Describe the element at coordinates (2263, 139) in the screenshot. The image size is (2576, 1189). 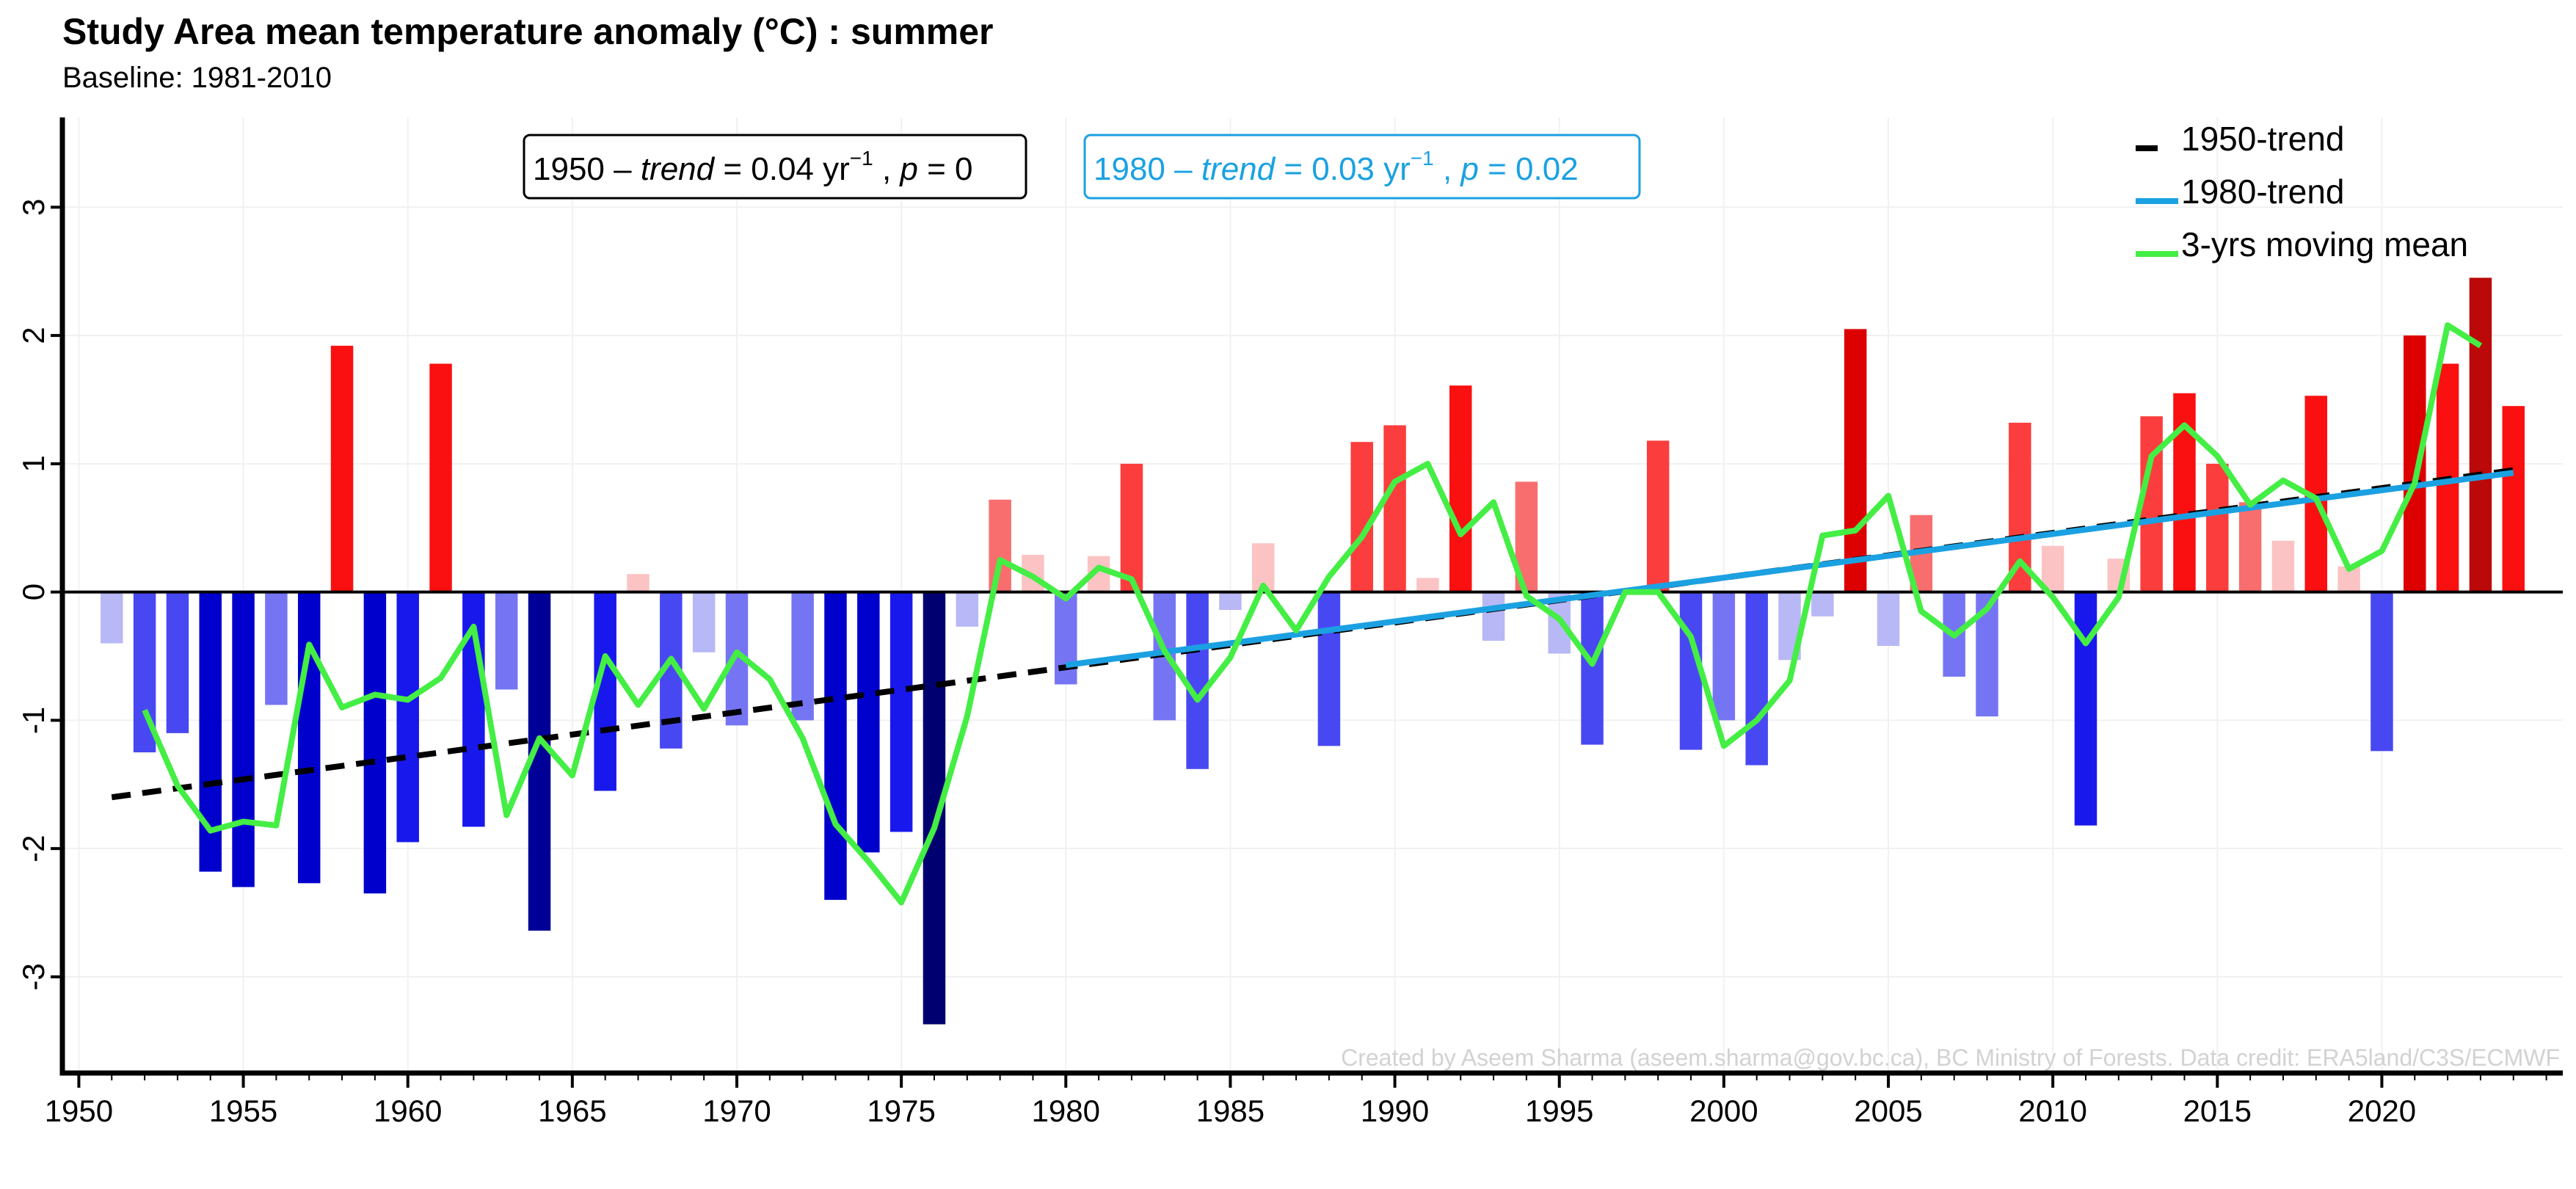
I see `legend-label-1950-trend: 1950-trend` at that location.